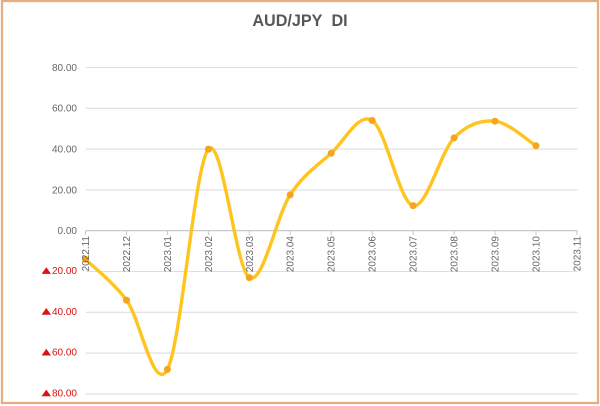  Describe the element at coordinates (86, 254) in the screenshot. I see `svg-text: 2022.11` at that location.